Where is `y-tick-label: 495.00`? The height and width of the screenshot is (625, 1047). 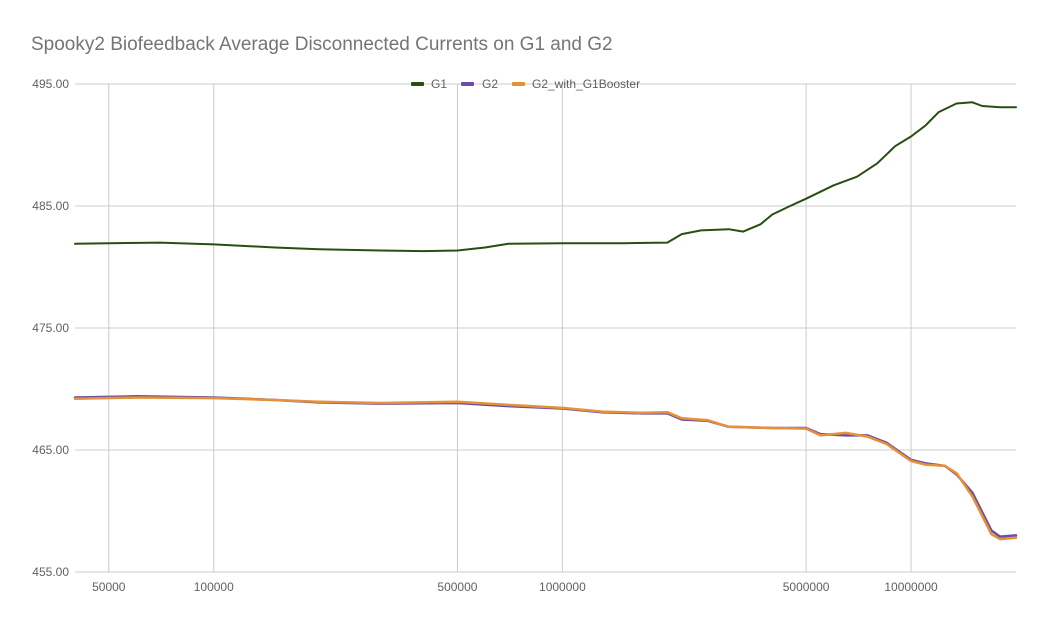
y-tick-label: 495.00 is located at coordinates (50, 84).